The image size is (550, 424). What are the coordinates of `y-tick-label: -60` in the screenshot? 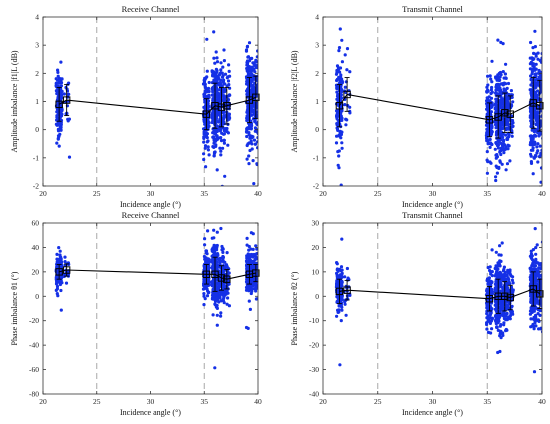 It's located at (34, 369).